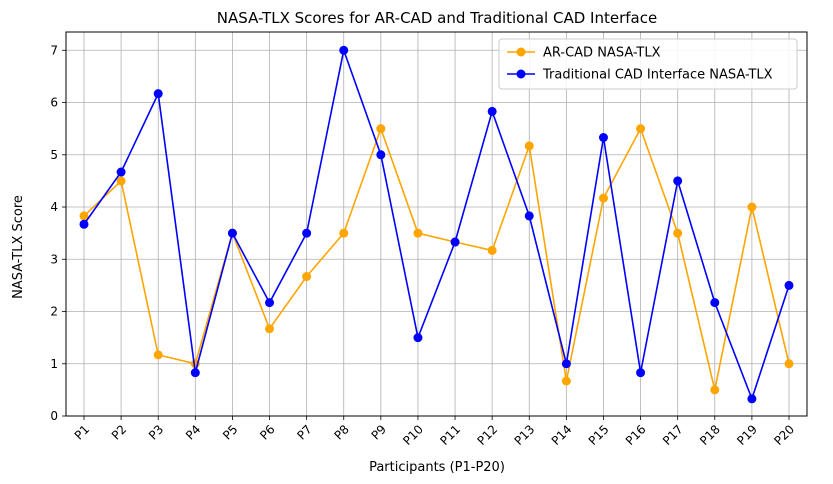 Image resolution: width=833 pixels, height=484 pixels. Describe the element at coordinates (119, 432) in the screenshot. I see `x-tick-label: P2` at that location.